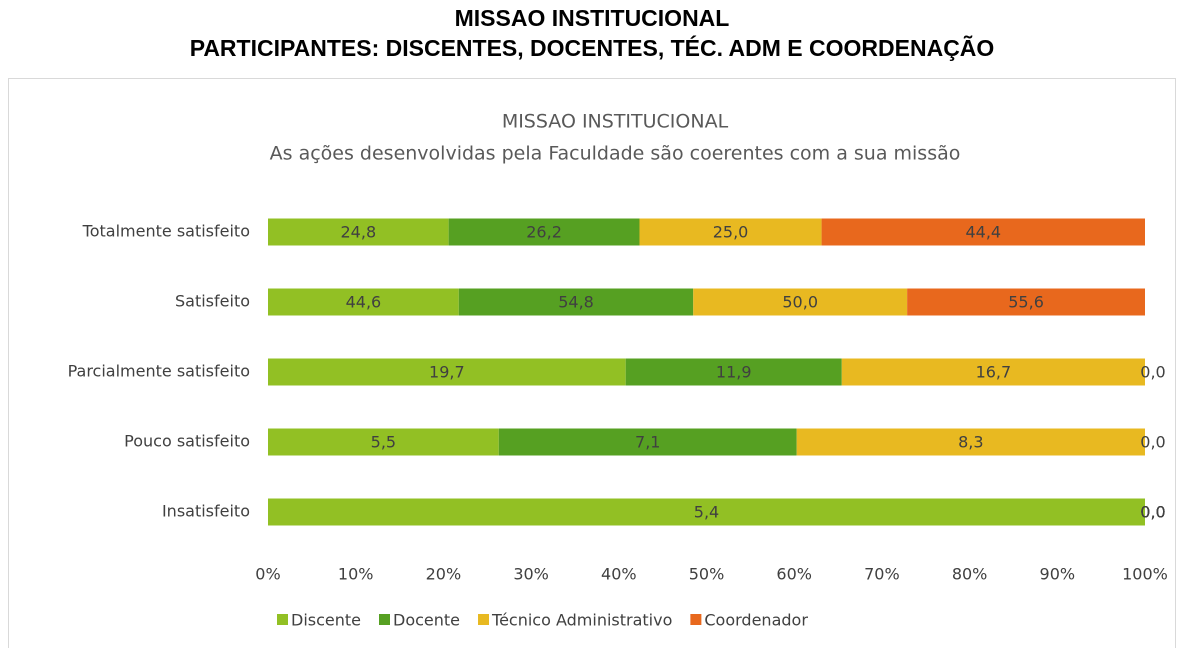 The height and width of the screenshot is (652, 1184). What do you see at coordinates (326, 620) in the screenshot?
I see `legend-label: Discente` at bounding box center [326, 620].